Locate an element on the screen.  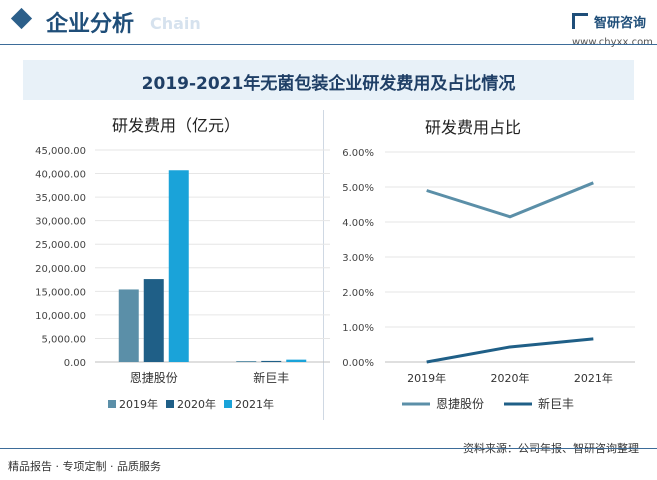
watermark-text: Chain is located at coordinates (175, 23).